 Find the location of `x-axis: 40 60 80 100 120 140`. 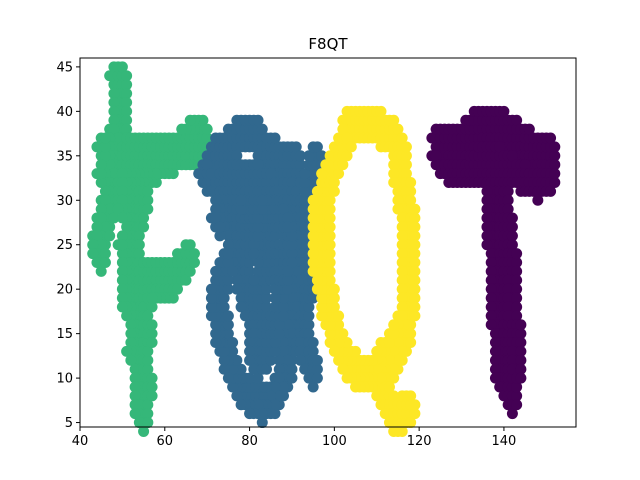

x-axis: 40 60 80 100 120 140 is located at coordinates (294, 438).